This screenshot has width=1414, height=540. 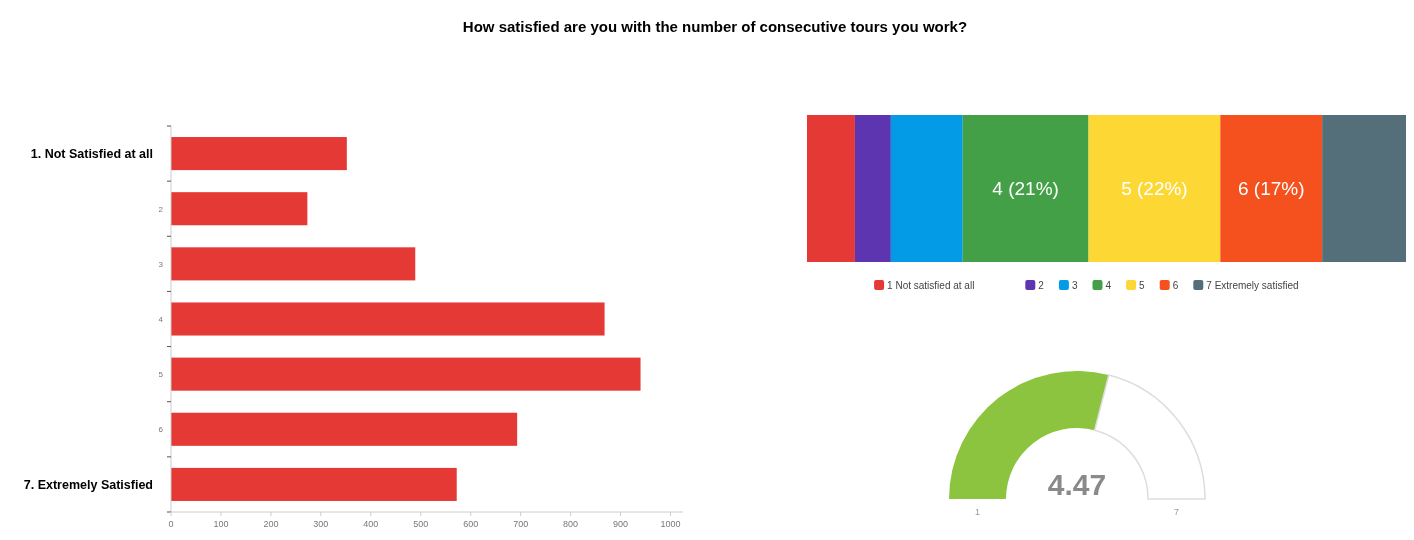 I want to click on legend-label: 3, so click(x=1074, y=285).